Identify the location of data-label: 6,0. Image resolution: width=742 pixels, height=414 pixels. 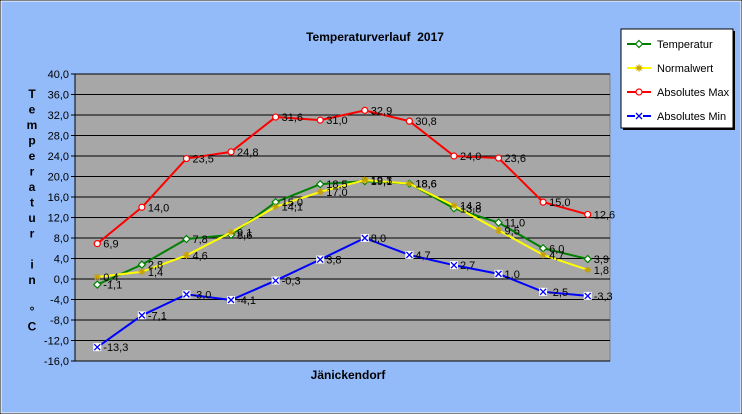
(556, 249).